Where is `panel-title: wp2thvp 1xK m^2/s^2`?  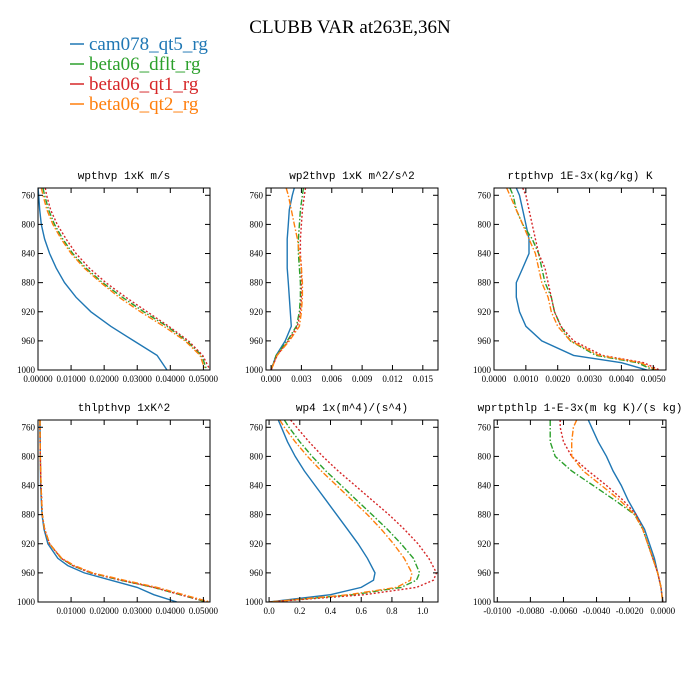
panel-title: wp2thvp 1xK m^2/s^2 is located at coordinates (351, 177).